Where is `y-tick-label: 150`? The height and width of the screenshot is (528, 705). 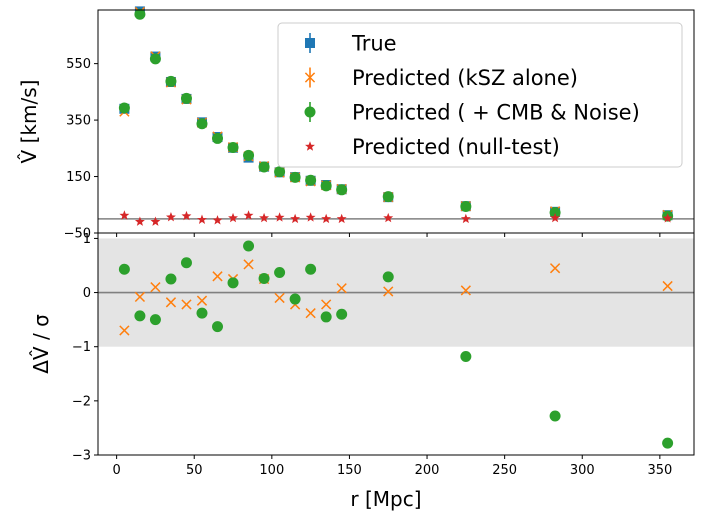
y-tick-label: 150 is located at coordinates (78, 177).